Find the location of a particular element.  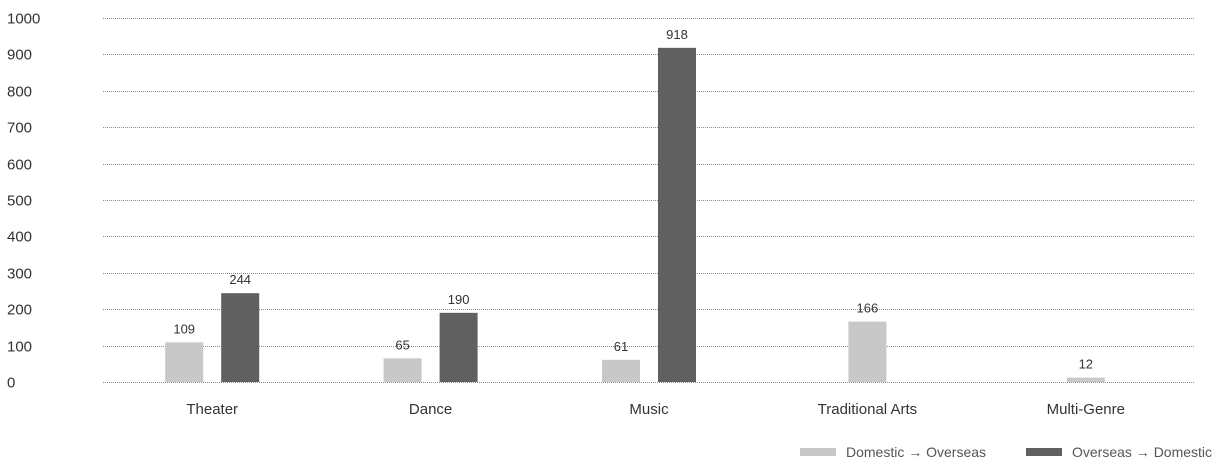

data-label: 166 is located at coordinates (868, 308).